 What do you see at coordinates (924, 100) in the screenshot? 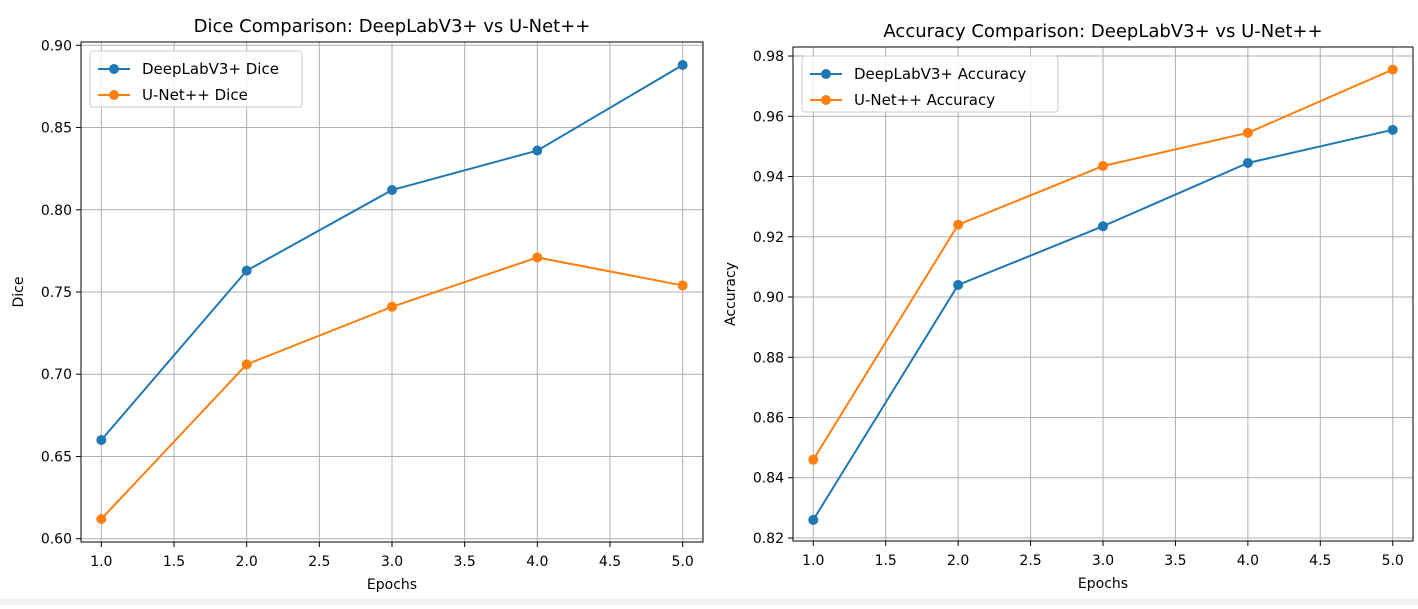
I see `accuracy-legend-label-1: U-Net++ Accuracy` at bounding box center [924, 100].